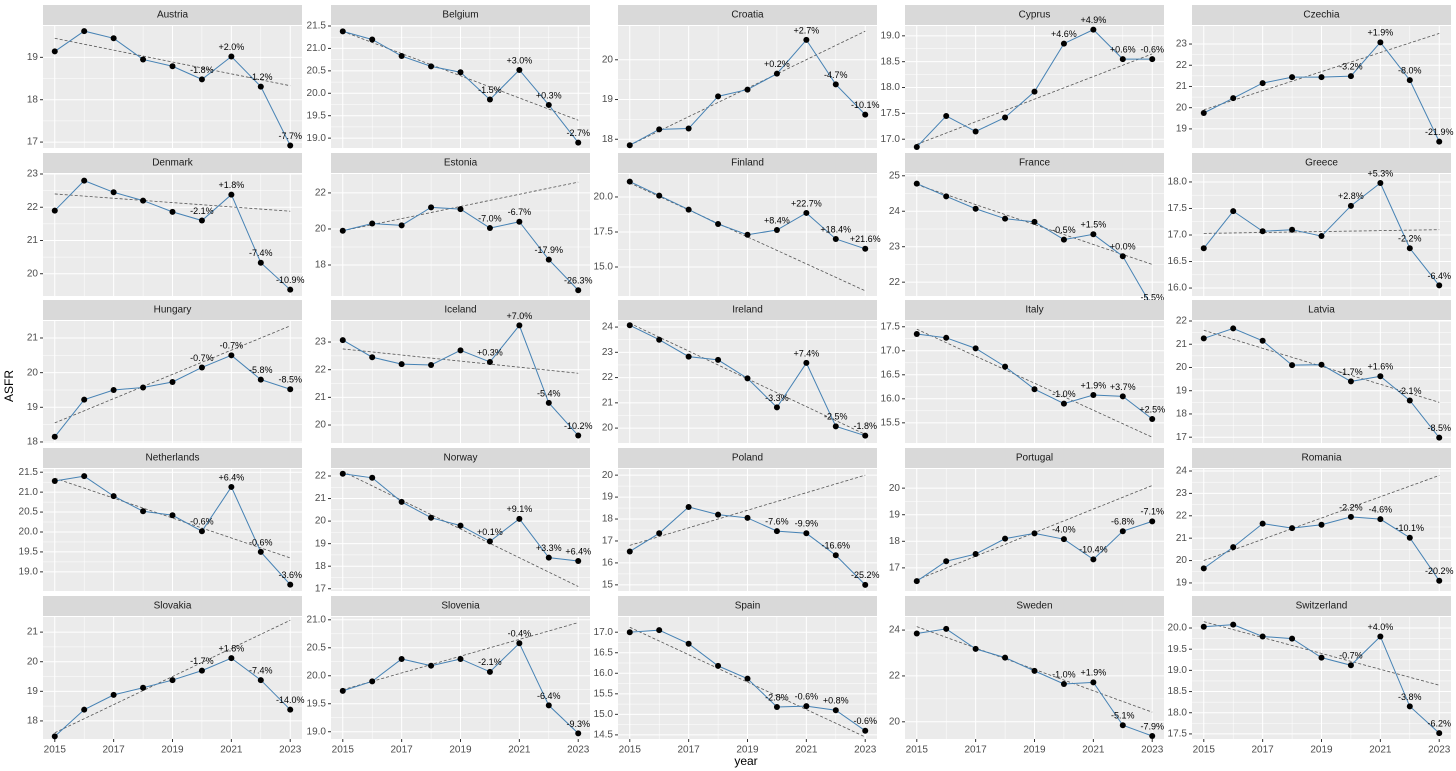 Image resolution: width=1456 pixels, height=771 pixels. What do you see at coordinates (747, 458) in the screenshot?
I see `panel-title: Poland` at bounding box center [747, 458].